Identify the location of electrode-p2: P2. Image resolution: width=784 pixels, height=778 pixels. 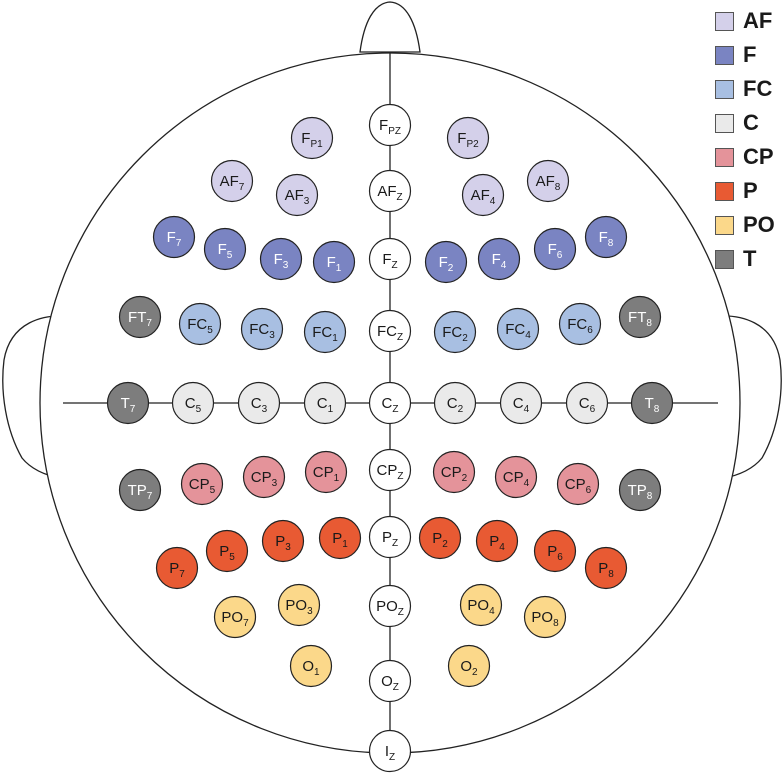
(440, 538).